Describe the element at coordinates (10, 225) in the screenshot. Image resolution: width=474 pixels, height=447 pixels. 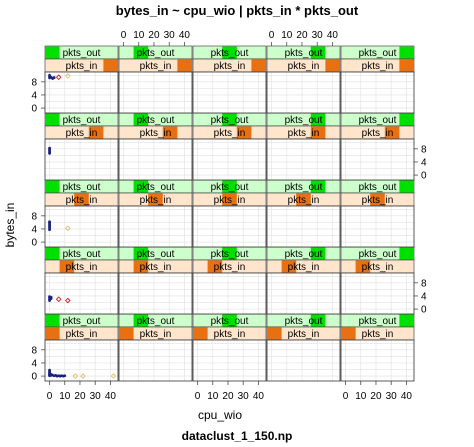
I see `y-axis-label: bytes_in` at that location.